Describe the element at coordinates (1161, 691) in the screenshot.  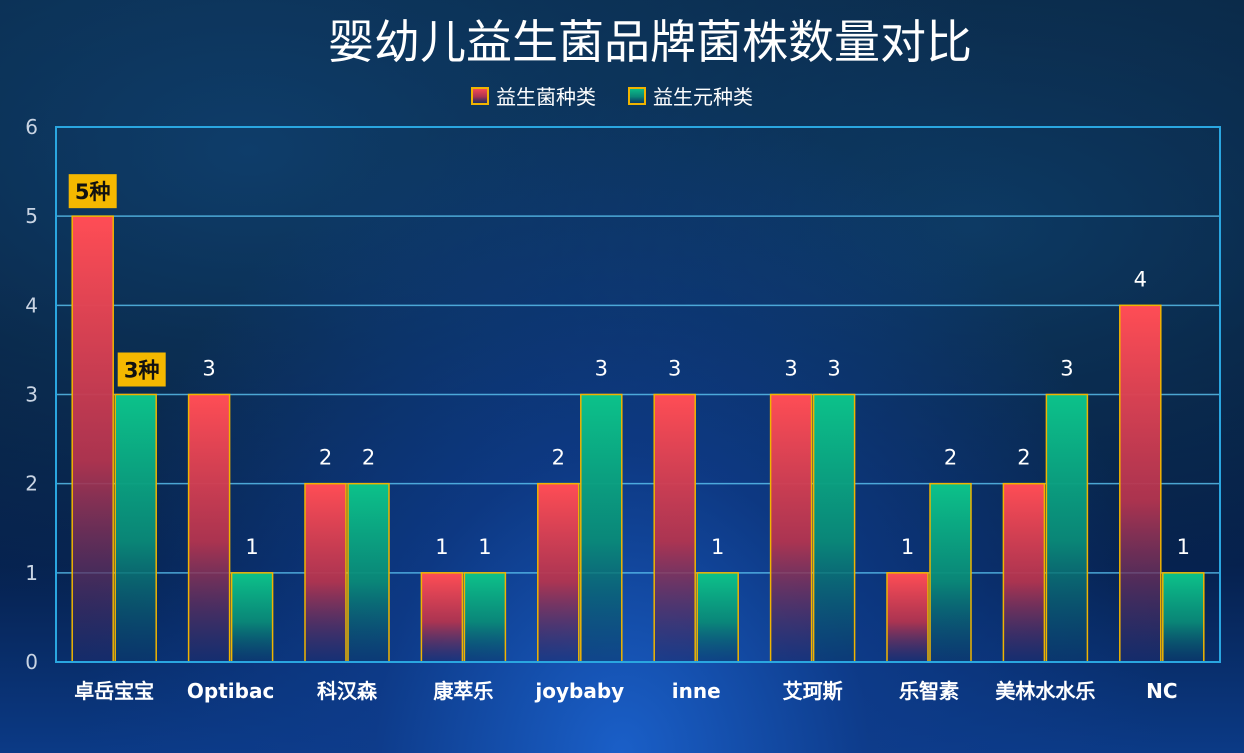
I see `x-tick-label: NC` at that location.